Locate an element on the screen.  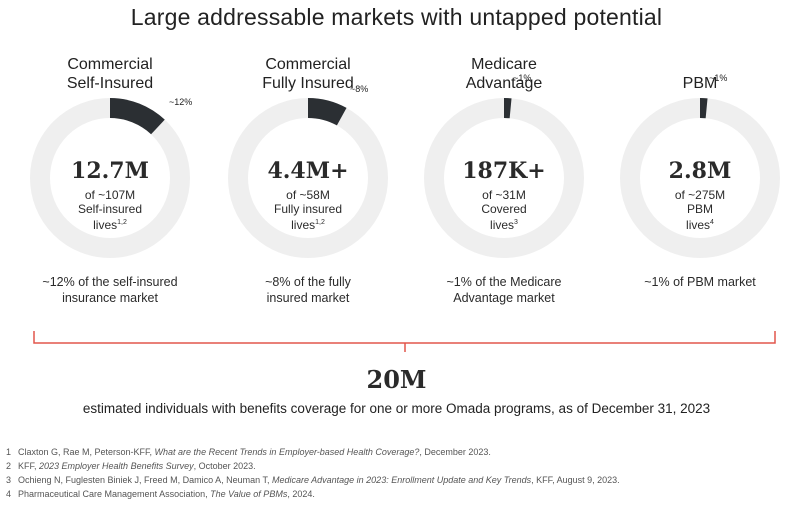
market-description: ~12% of the self-insured insurance market is located at coordinates (110, 290).